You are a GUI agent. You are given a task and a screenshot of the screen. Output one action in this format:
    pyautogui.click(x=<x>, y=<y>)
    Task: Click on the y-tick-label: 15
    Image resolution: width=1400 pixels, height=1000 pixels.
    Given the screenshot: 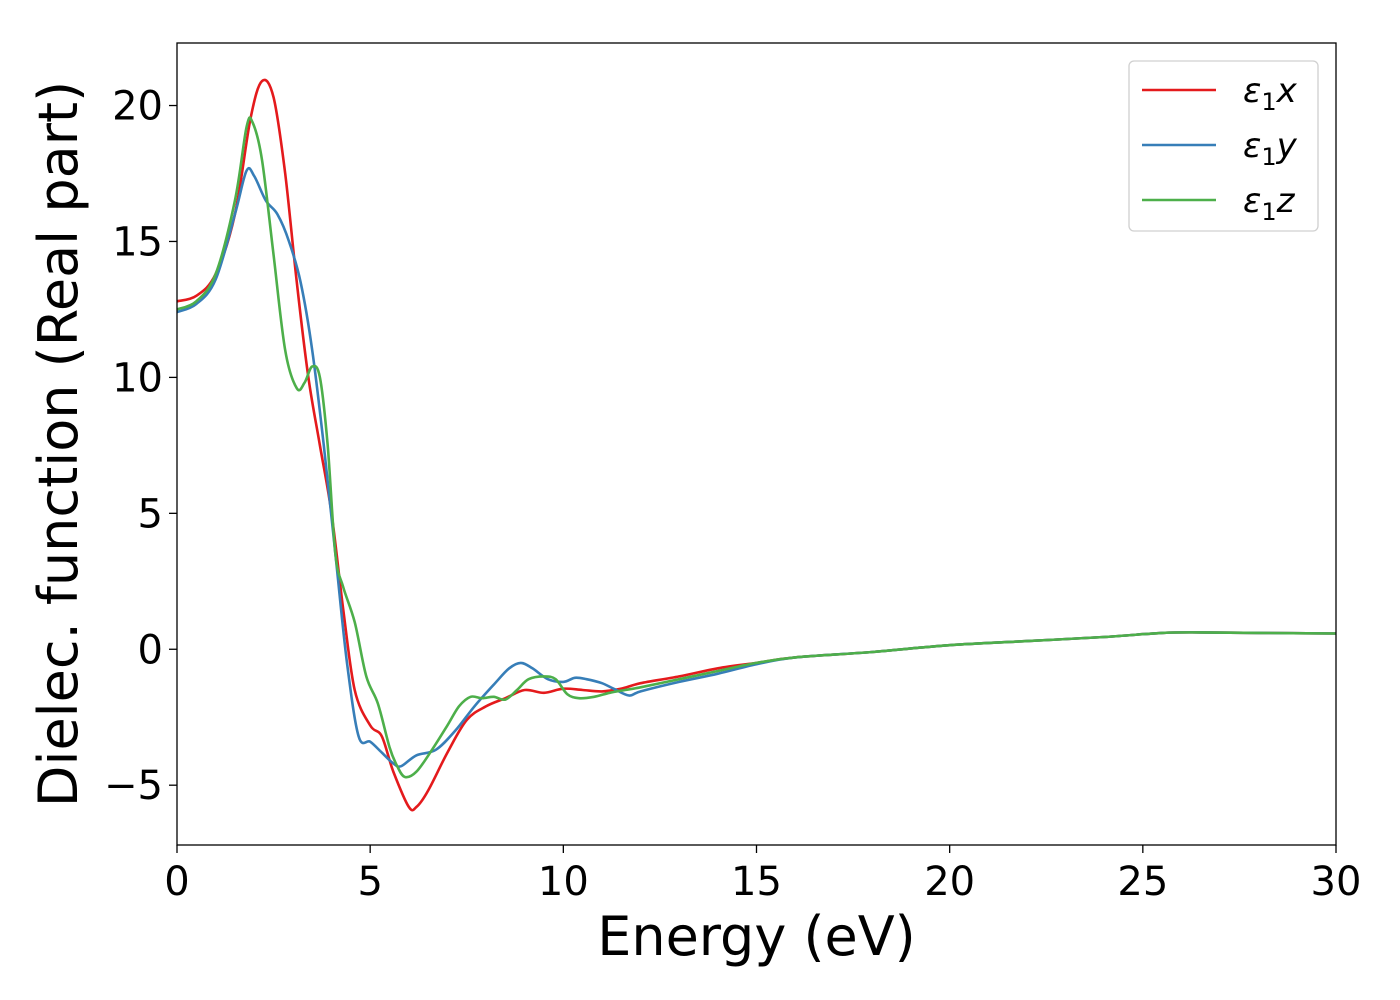 What is the action you would take?
    pyautogui.click(x=137, y=242)
    